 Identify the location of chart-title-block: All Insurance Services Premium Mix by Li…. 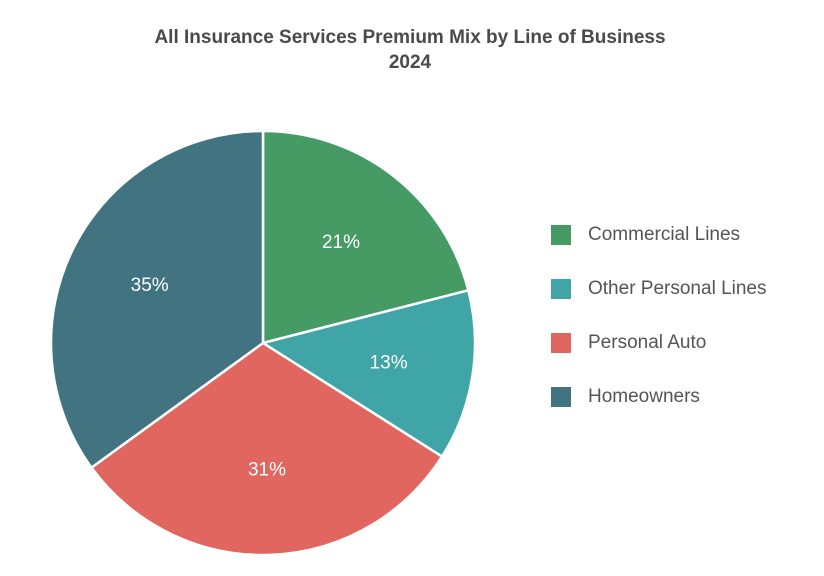
(410, 50).